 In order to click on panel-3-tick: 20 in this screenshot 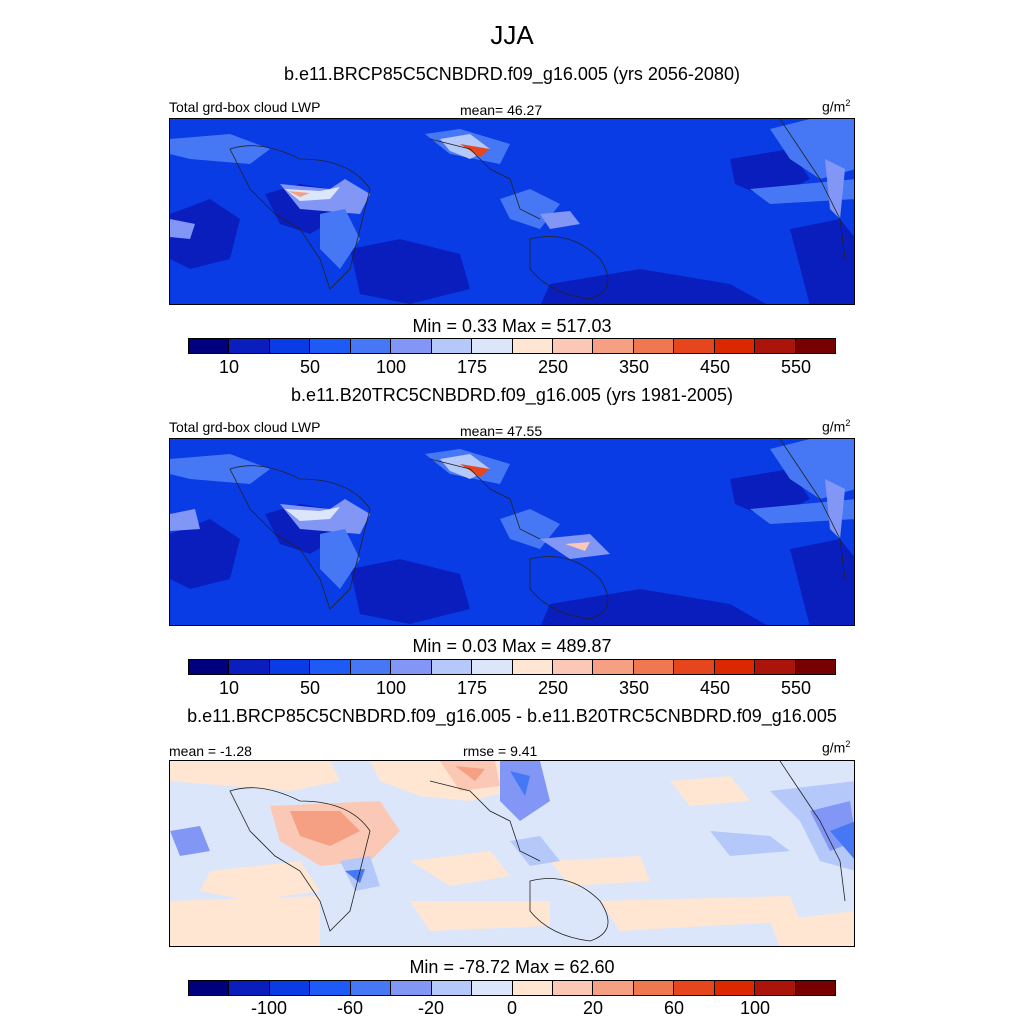, I will do `click(593, 1008)`.